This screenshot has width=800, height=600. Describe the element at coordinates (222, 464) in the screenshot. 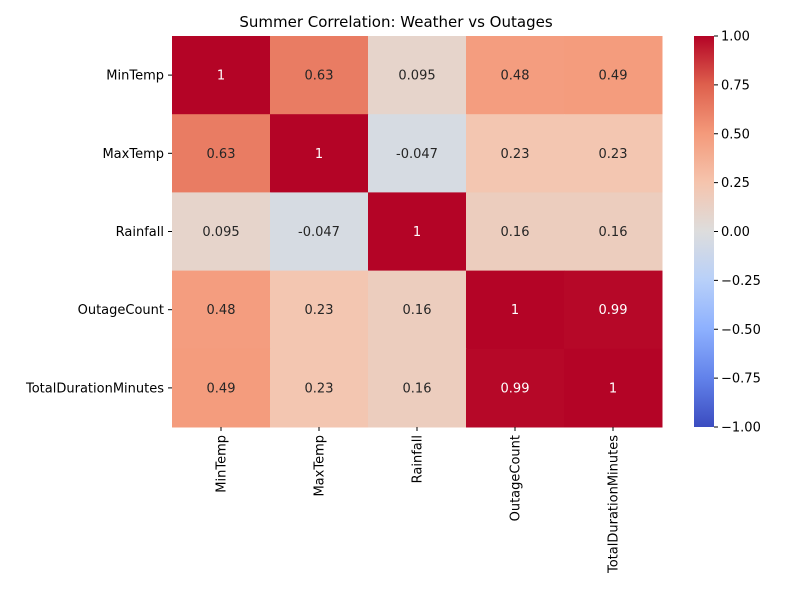

I see `x-tick-label: MinTemp` at that location.